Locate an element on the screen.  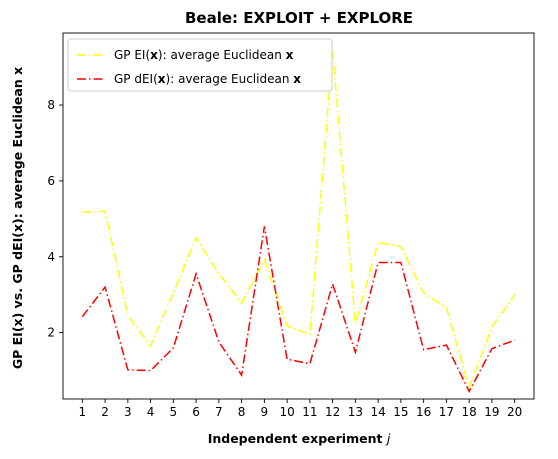
x-tick-label: 8 is located at coordinates (242, 412).